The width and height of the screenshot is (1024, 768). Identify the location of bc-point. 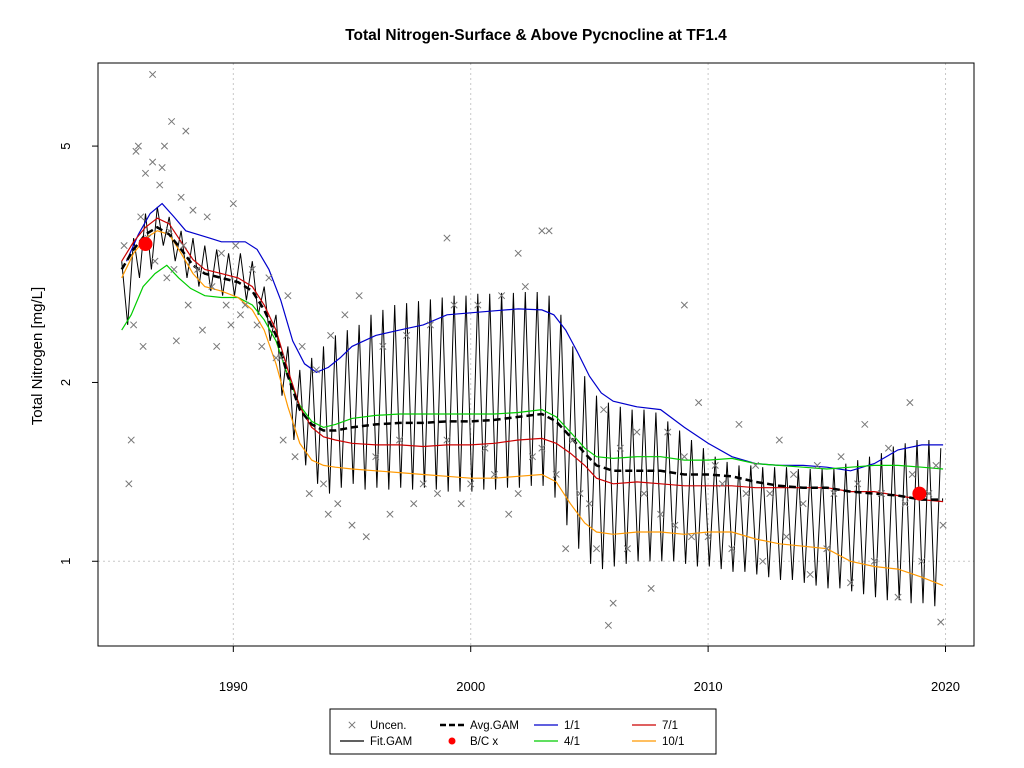
(919, 493).